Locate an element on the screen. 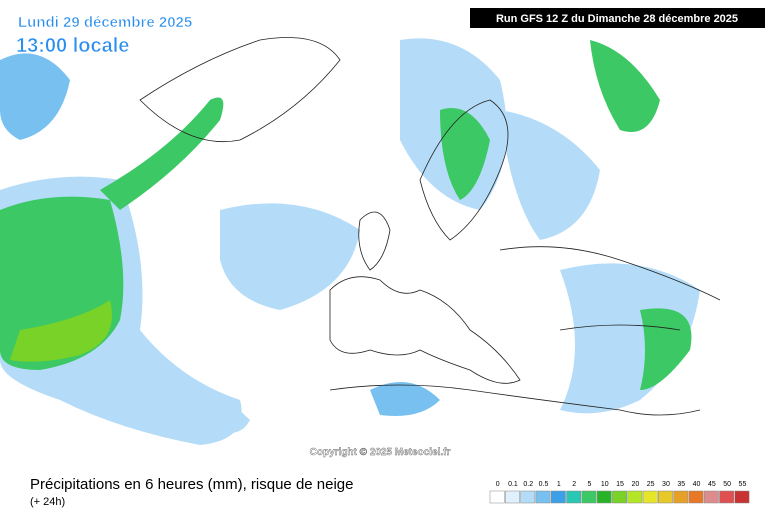 The height and width of the screenshot is (512, 768). legend-label: 2 is located at coordinates (574, 484).